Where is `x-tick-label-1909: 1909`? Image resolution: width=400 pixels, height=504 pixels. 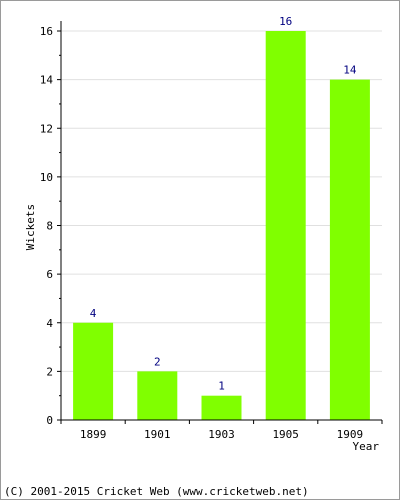
x-tick-label-1909: 1909 is located at coordinates (350, 434).